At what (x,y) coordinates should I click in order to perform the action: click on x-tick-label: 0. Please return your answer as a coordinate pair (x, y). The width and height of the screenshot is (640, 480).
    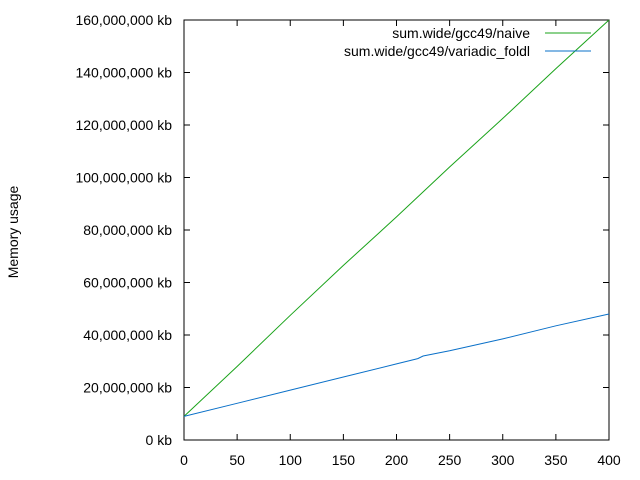
    Looking at the image, I should click on (184, 460).